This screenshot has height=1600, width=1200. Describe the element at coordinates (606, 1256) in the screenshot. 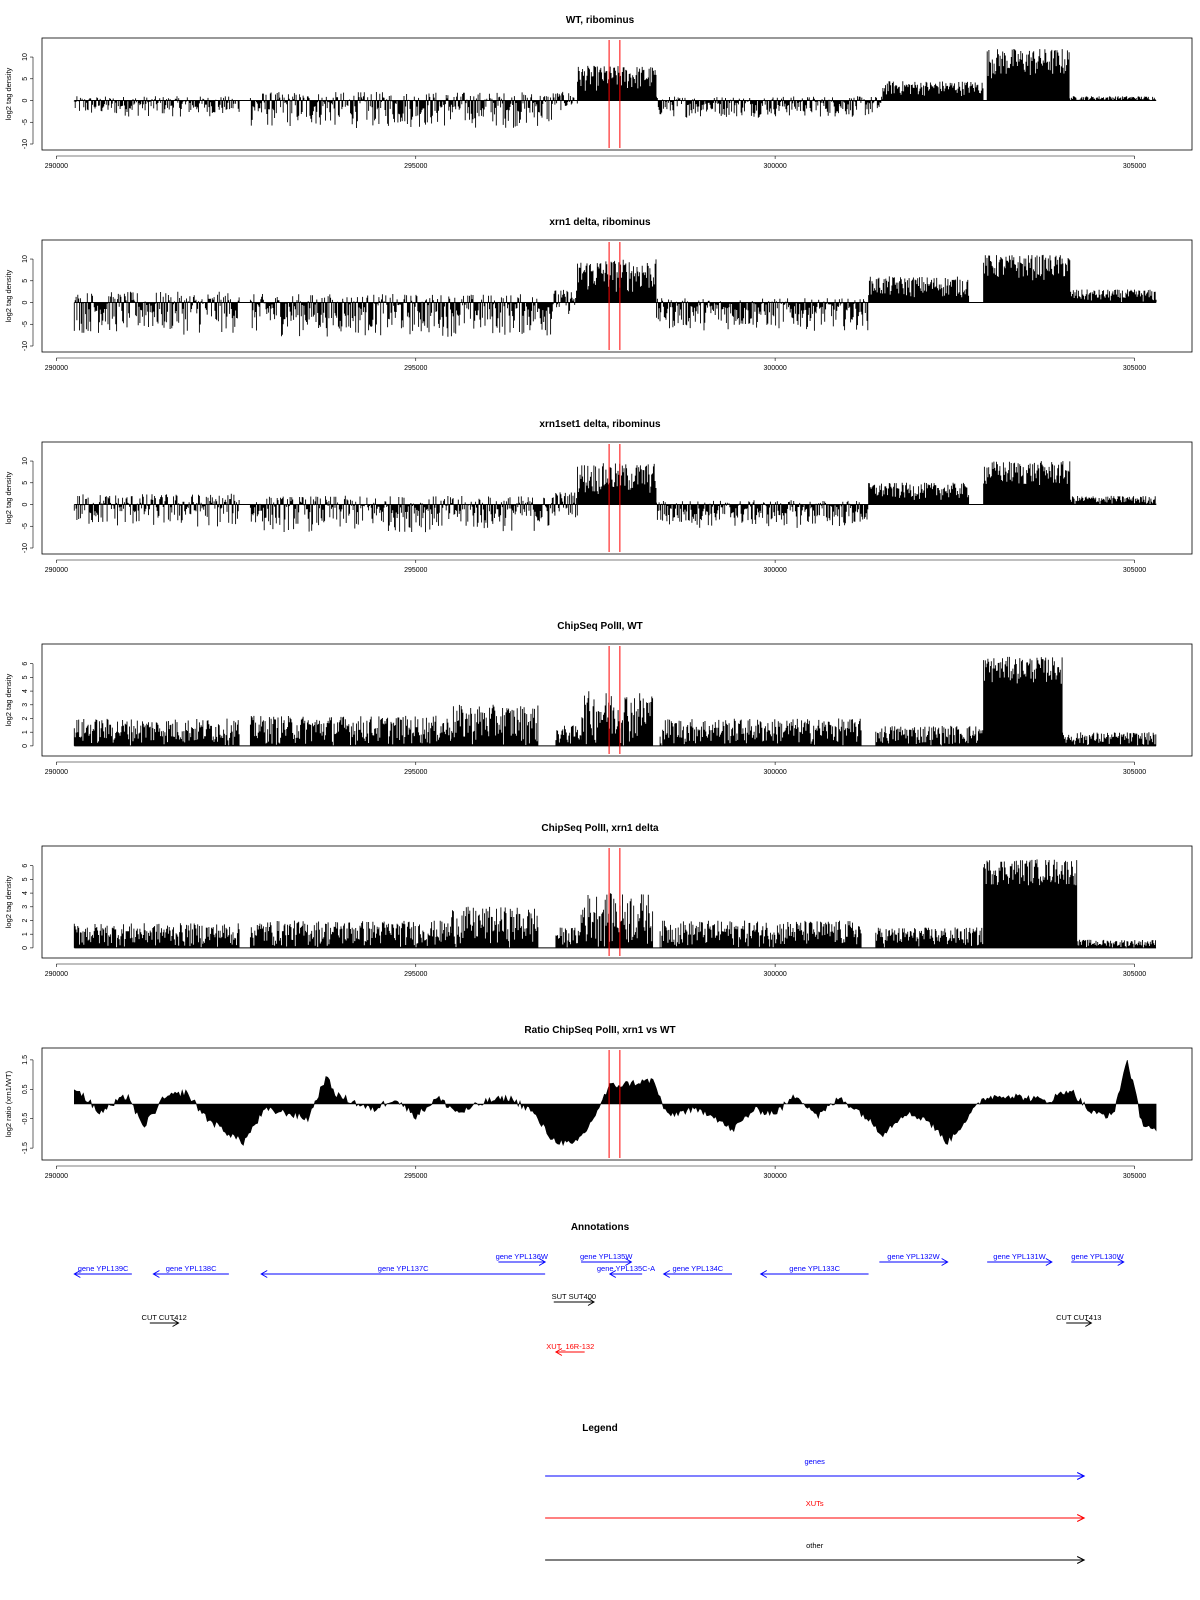

I see `feature-label: gene YPL135W` at that location.